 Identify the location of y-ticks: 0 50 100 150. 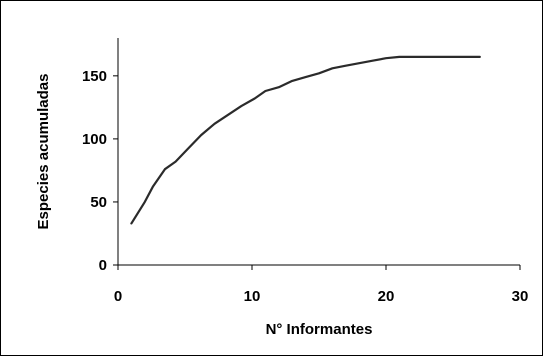
(100, 171).